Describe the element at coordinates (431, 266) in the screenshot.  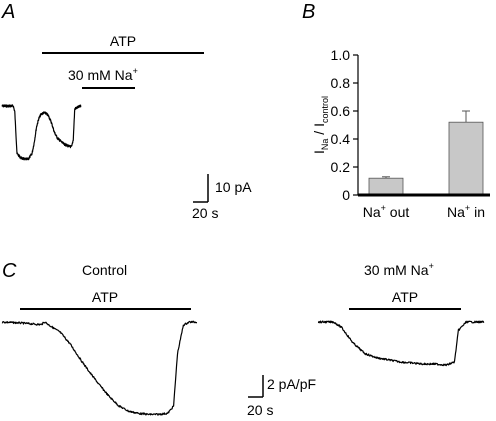
I see `sodium-trace-title-superscript: +` at that location.